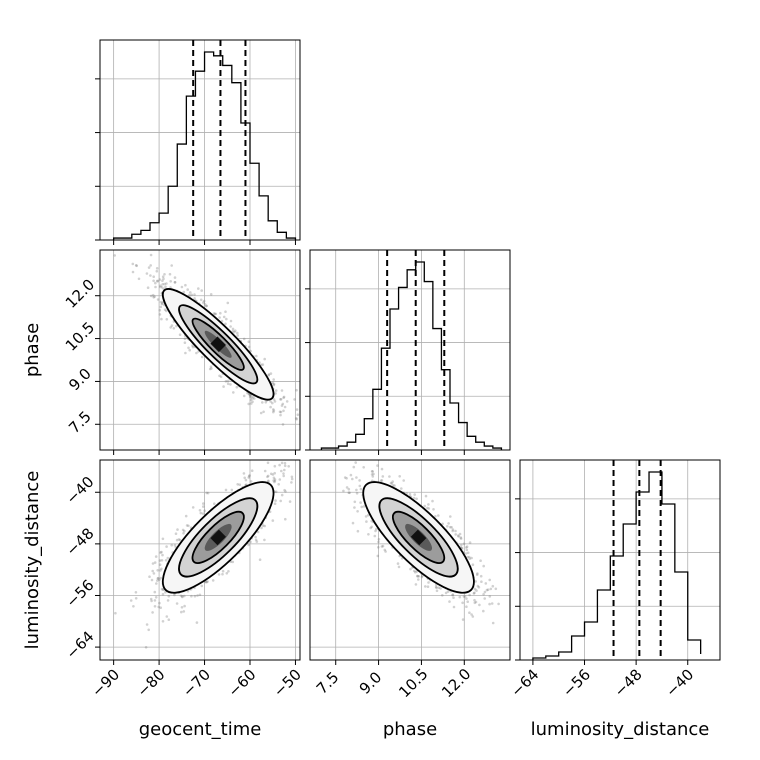 This screenshot has height=760, width=760. Describe the element at coordinates (628, 682) in the screenshot. I see `xtick-label-luminosity_distance: −48` at that location.